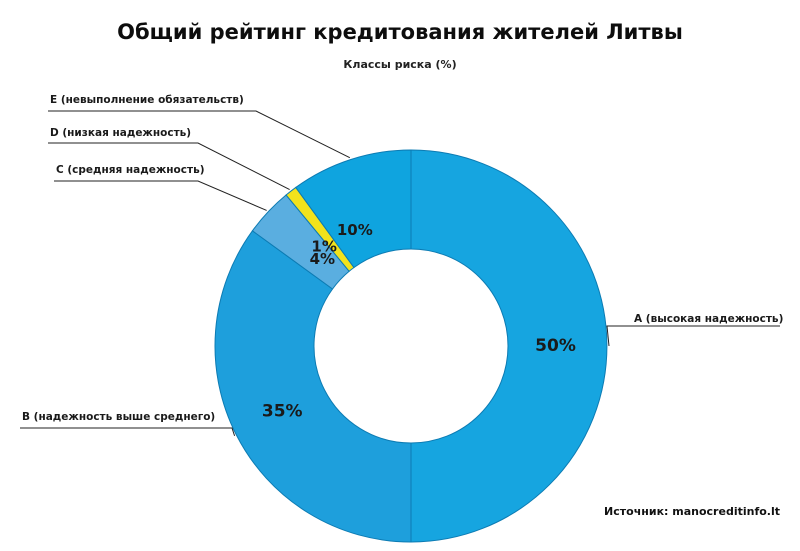 Image resolution: width=800 pixels, height=551 pixels. I want to click on slice-d-category-label: D (низкая надежность), so click(120, 133).